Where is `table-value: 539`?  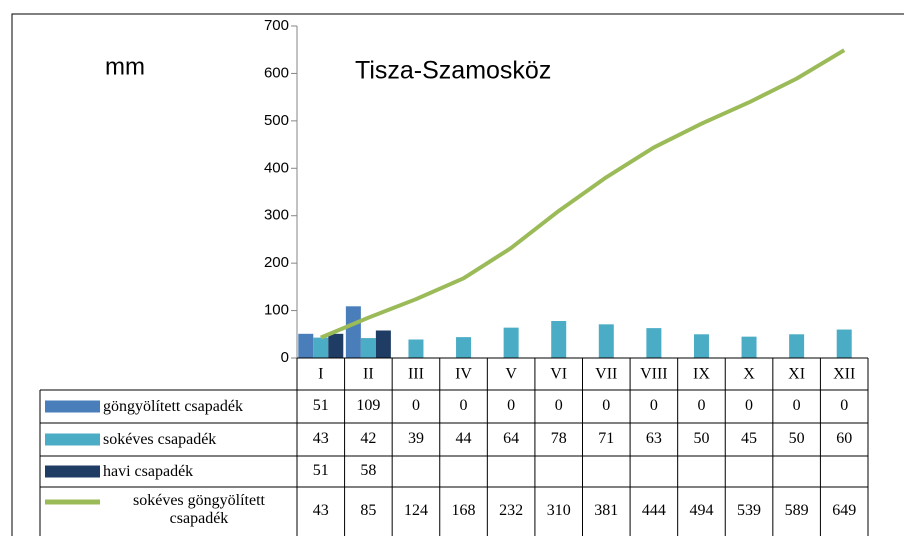 table-value: 539 is located at coordinates (749, 510).